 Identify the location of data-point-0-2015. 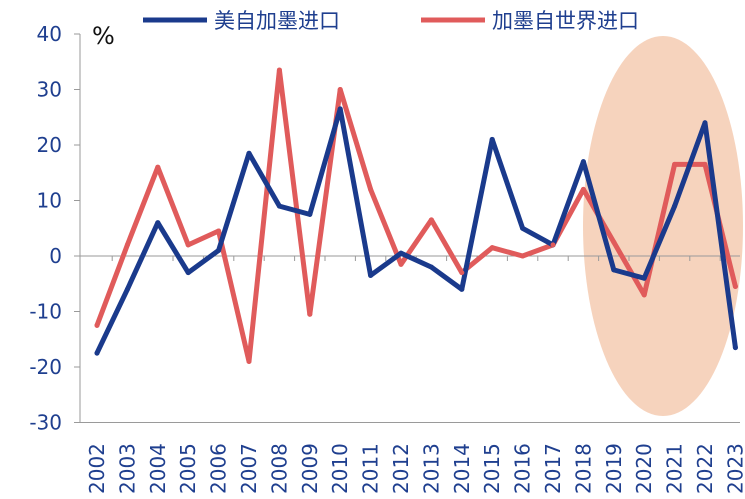
(492, 139).